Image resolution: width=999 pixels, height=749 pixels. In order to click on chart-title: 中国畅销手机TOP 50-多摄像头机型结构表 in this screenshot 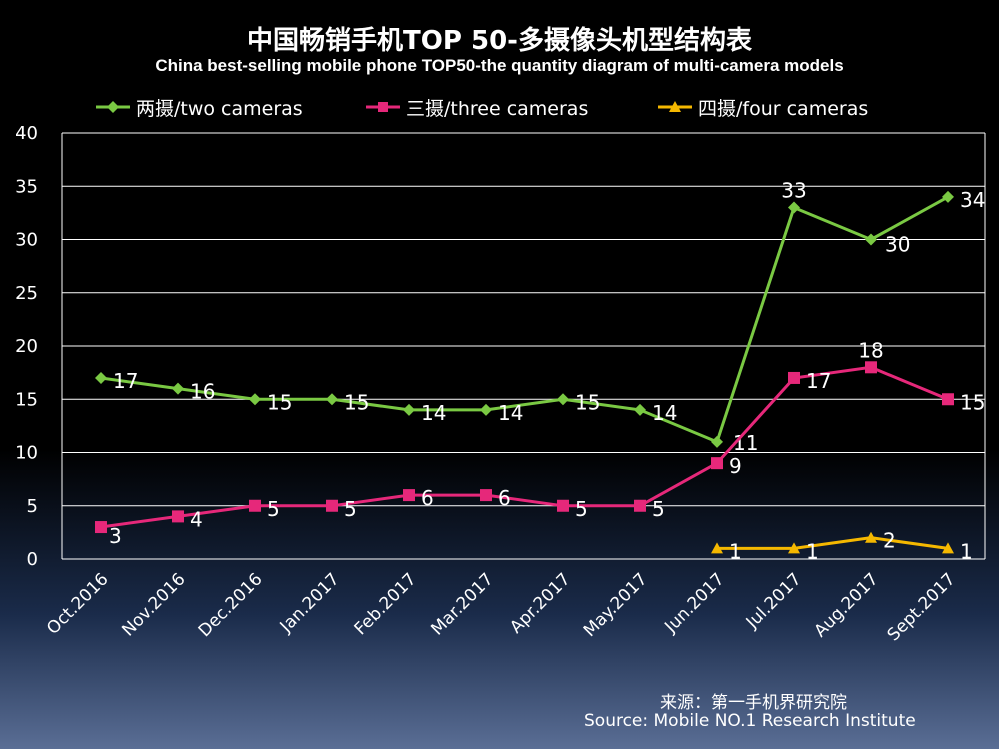, I will do `click(499, 41)`.